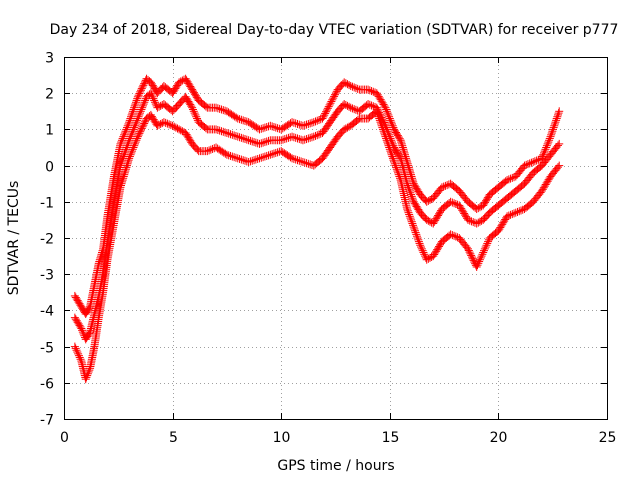  Describe the element at coordinates (391, 438) in the screenshot. I see `x-tick-label: 15` at that location.